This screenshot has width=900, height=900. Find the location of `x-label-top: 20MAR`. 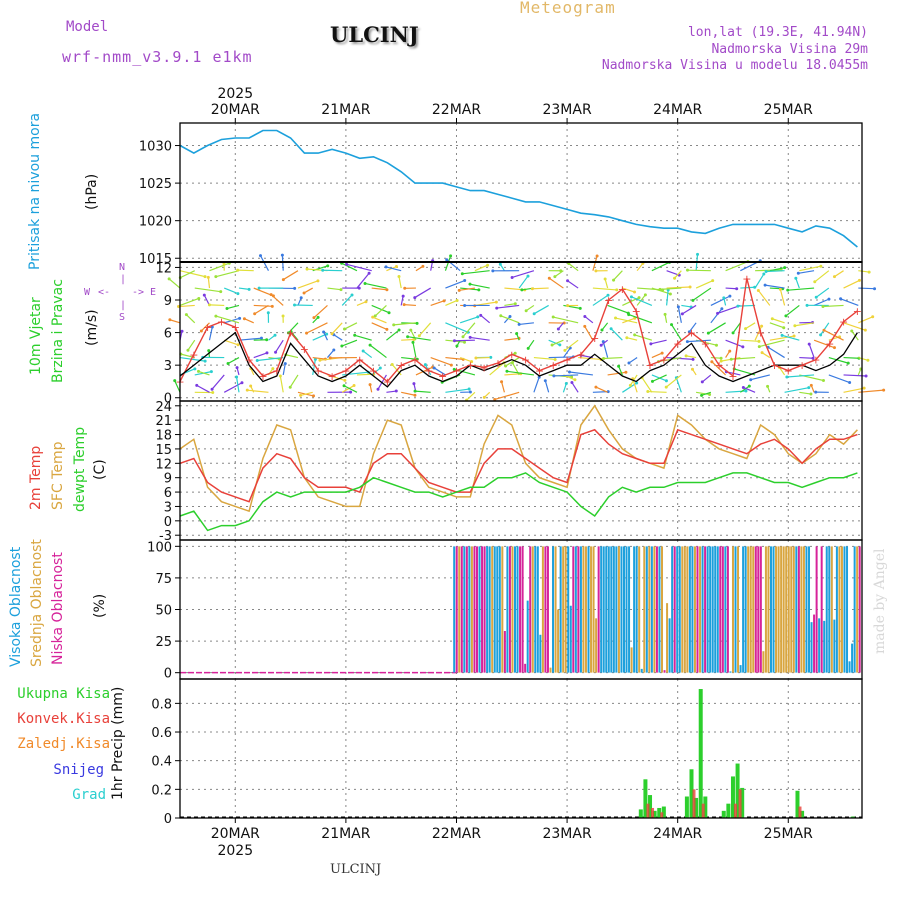

x-label-top: 20MAR is located at coordinates (235, 110).